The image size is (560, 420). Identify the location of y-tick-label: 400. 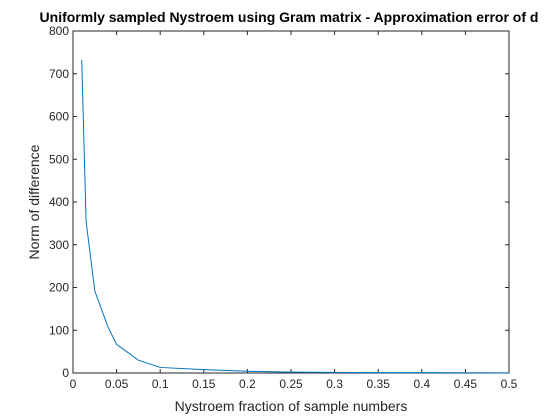
(59, 202).